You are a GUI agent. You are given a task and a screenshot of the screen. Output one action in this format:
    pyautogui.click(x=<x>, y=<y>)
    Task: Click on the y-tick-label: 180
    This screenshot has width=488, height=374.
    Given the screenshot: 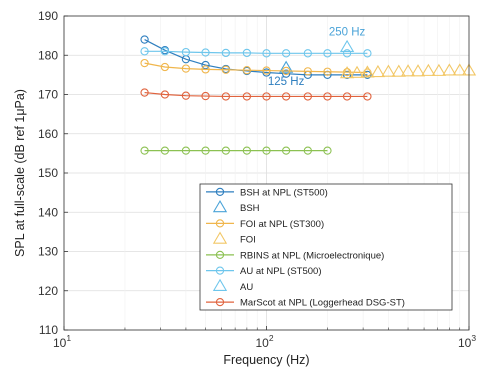 What is the action you would take?
    pyautogui.click(x=48, y=55)
    